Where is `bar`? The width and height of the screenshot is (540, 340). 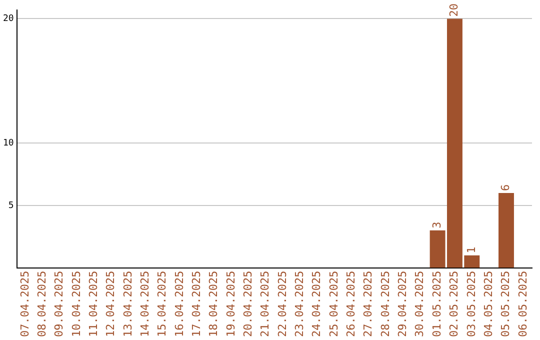 bar is located at coordinates (506, 230).